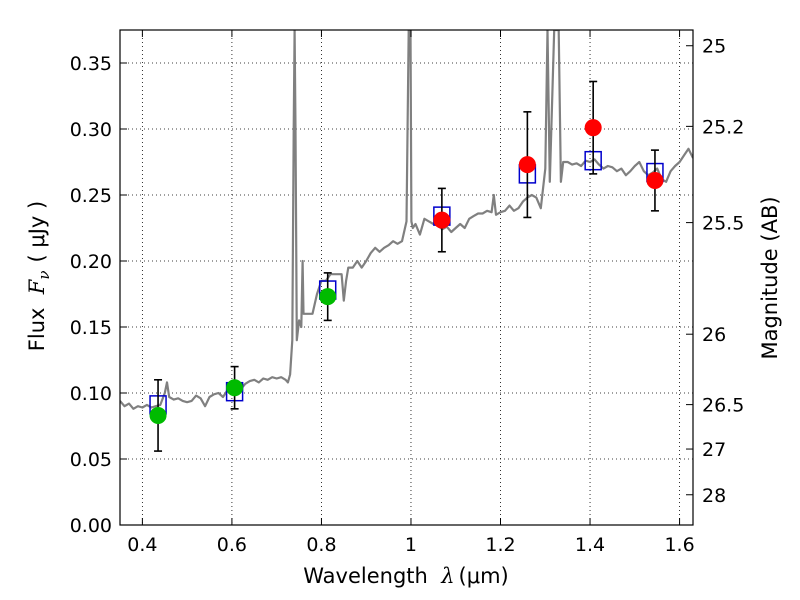  What do you see at coordinates (714, 47) in the screenshot?
I see `mag-tick-label: 25` at bounding box center [714, 47].